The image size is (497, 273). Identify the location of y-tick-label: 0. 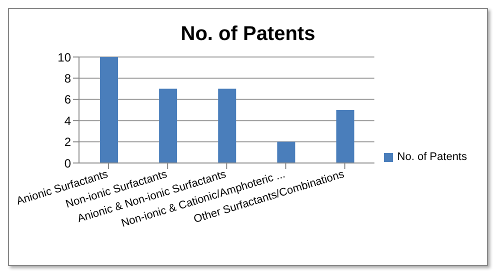
(68, 163).